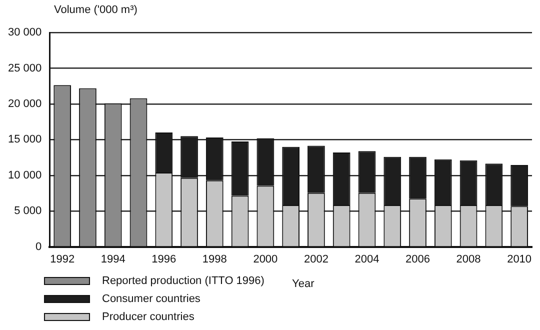 The image size is (540, 330). What do you see at coordinates (28, 211) in the screenshot?
I see `y-tick-label: 5 000` at bounding box center [28, 211].